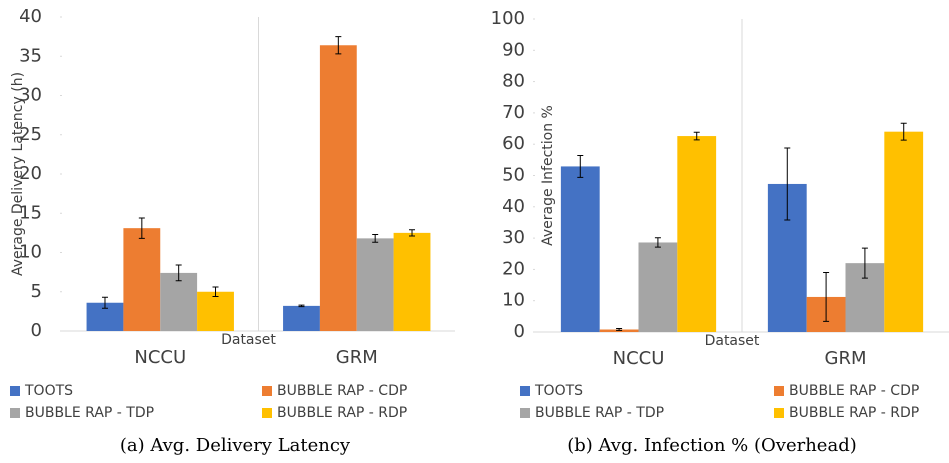  What do you see at coordinates (30, 212) in the screenshot?
I see `y-tick-label: 15` at bounding box center [30, 212].